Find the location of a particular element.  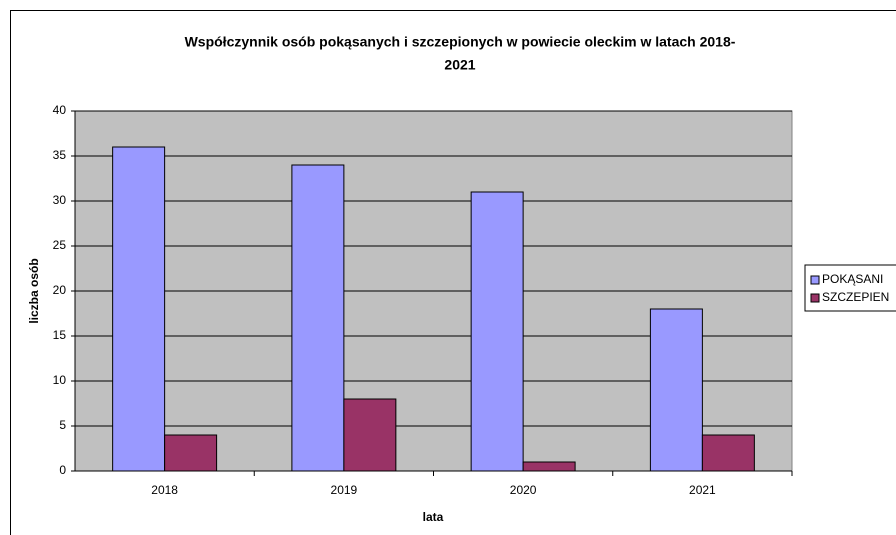

legend-label: POKĄSANI is located at coordinates (852, 279).